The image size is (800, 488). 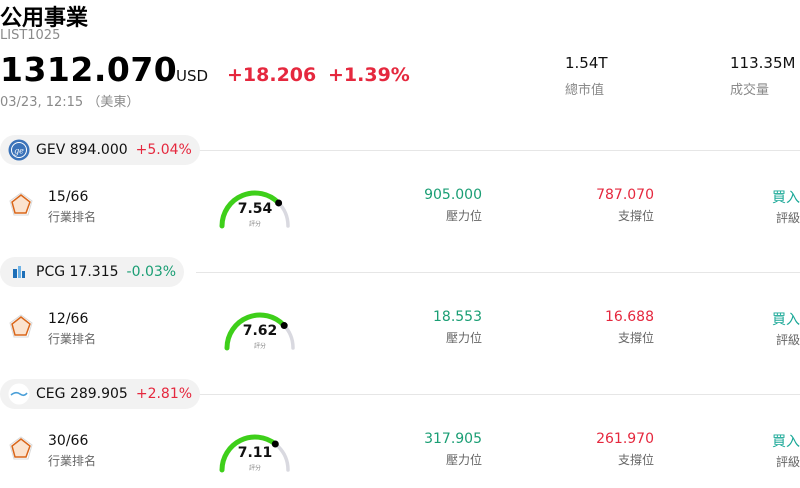 I want to click on ticker-change-percent: +2.81%, so click(x=164, y=394).